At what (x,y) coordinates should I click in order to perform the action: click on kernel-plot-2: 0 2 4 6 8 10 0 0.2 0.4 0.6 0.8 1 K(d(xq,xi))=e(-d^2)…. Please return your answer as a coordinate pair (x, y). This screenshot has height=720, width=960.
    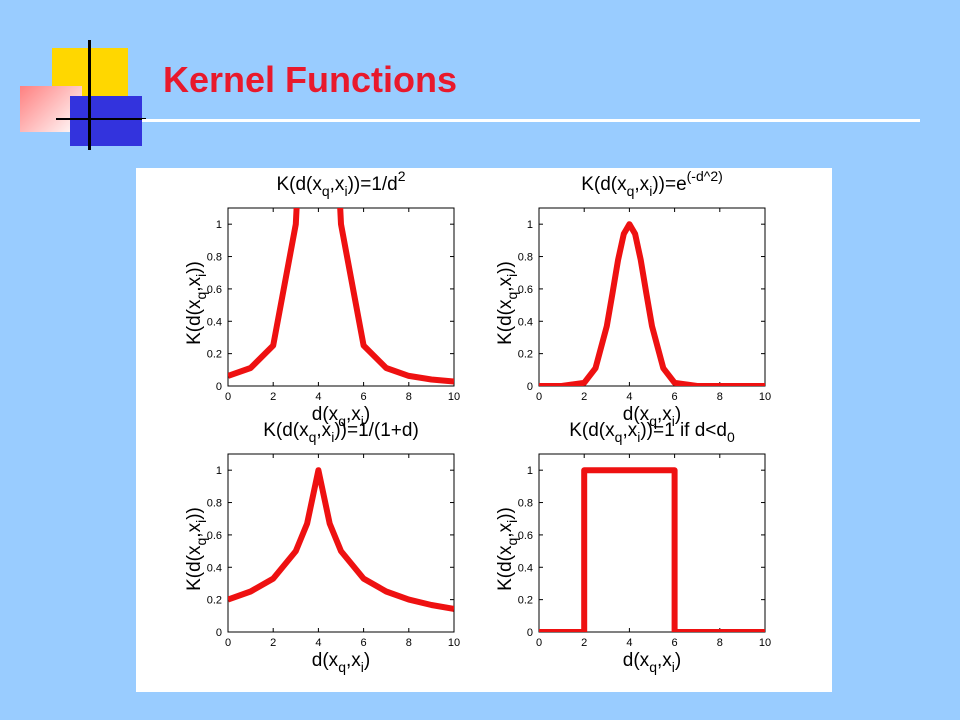
    Looking at the image, I should click on (633, 298).